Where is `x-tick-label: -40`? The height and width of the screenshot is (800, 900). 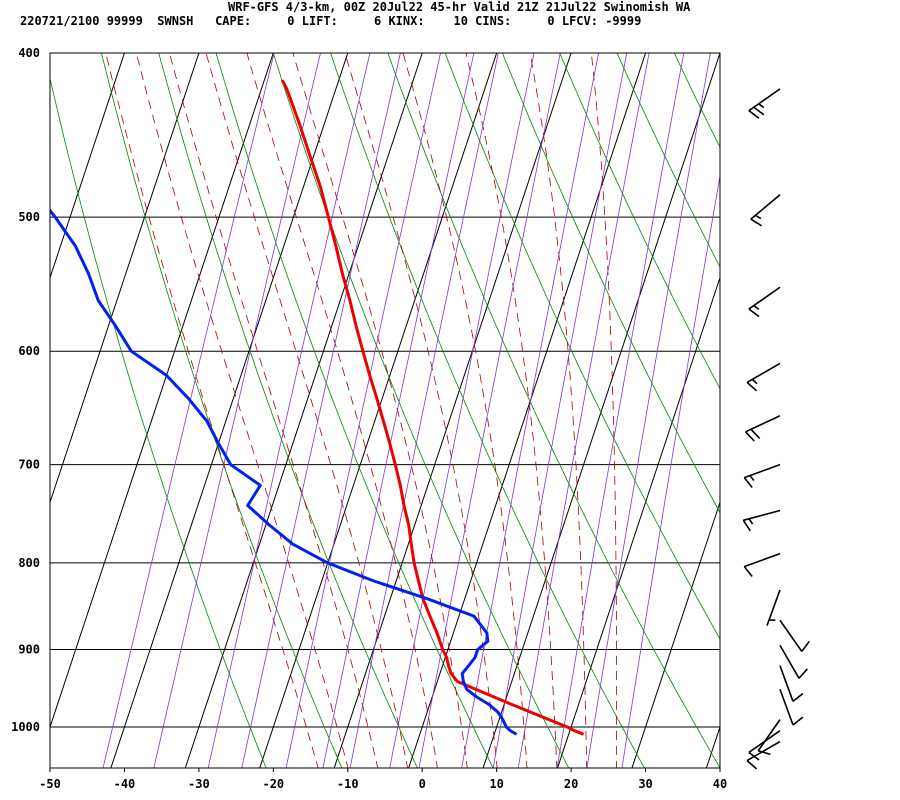
x-tick-label: -40 is located at coordinates (125, 784).